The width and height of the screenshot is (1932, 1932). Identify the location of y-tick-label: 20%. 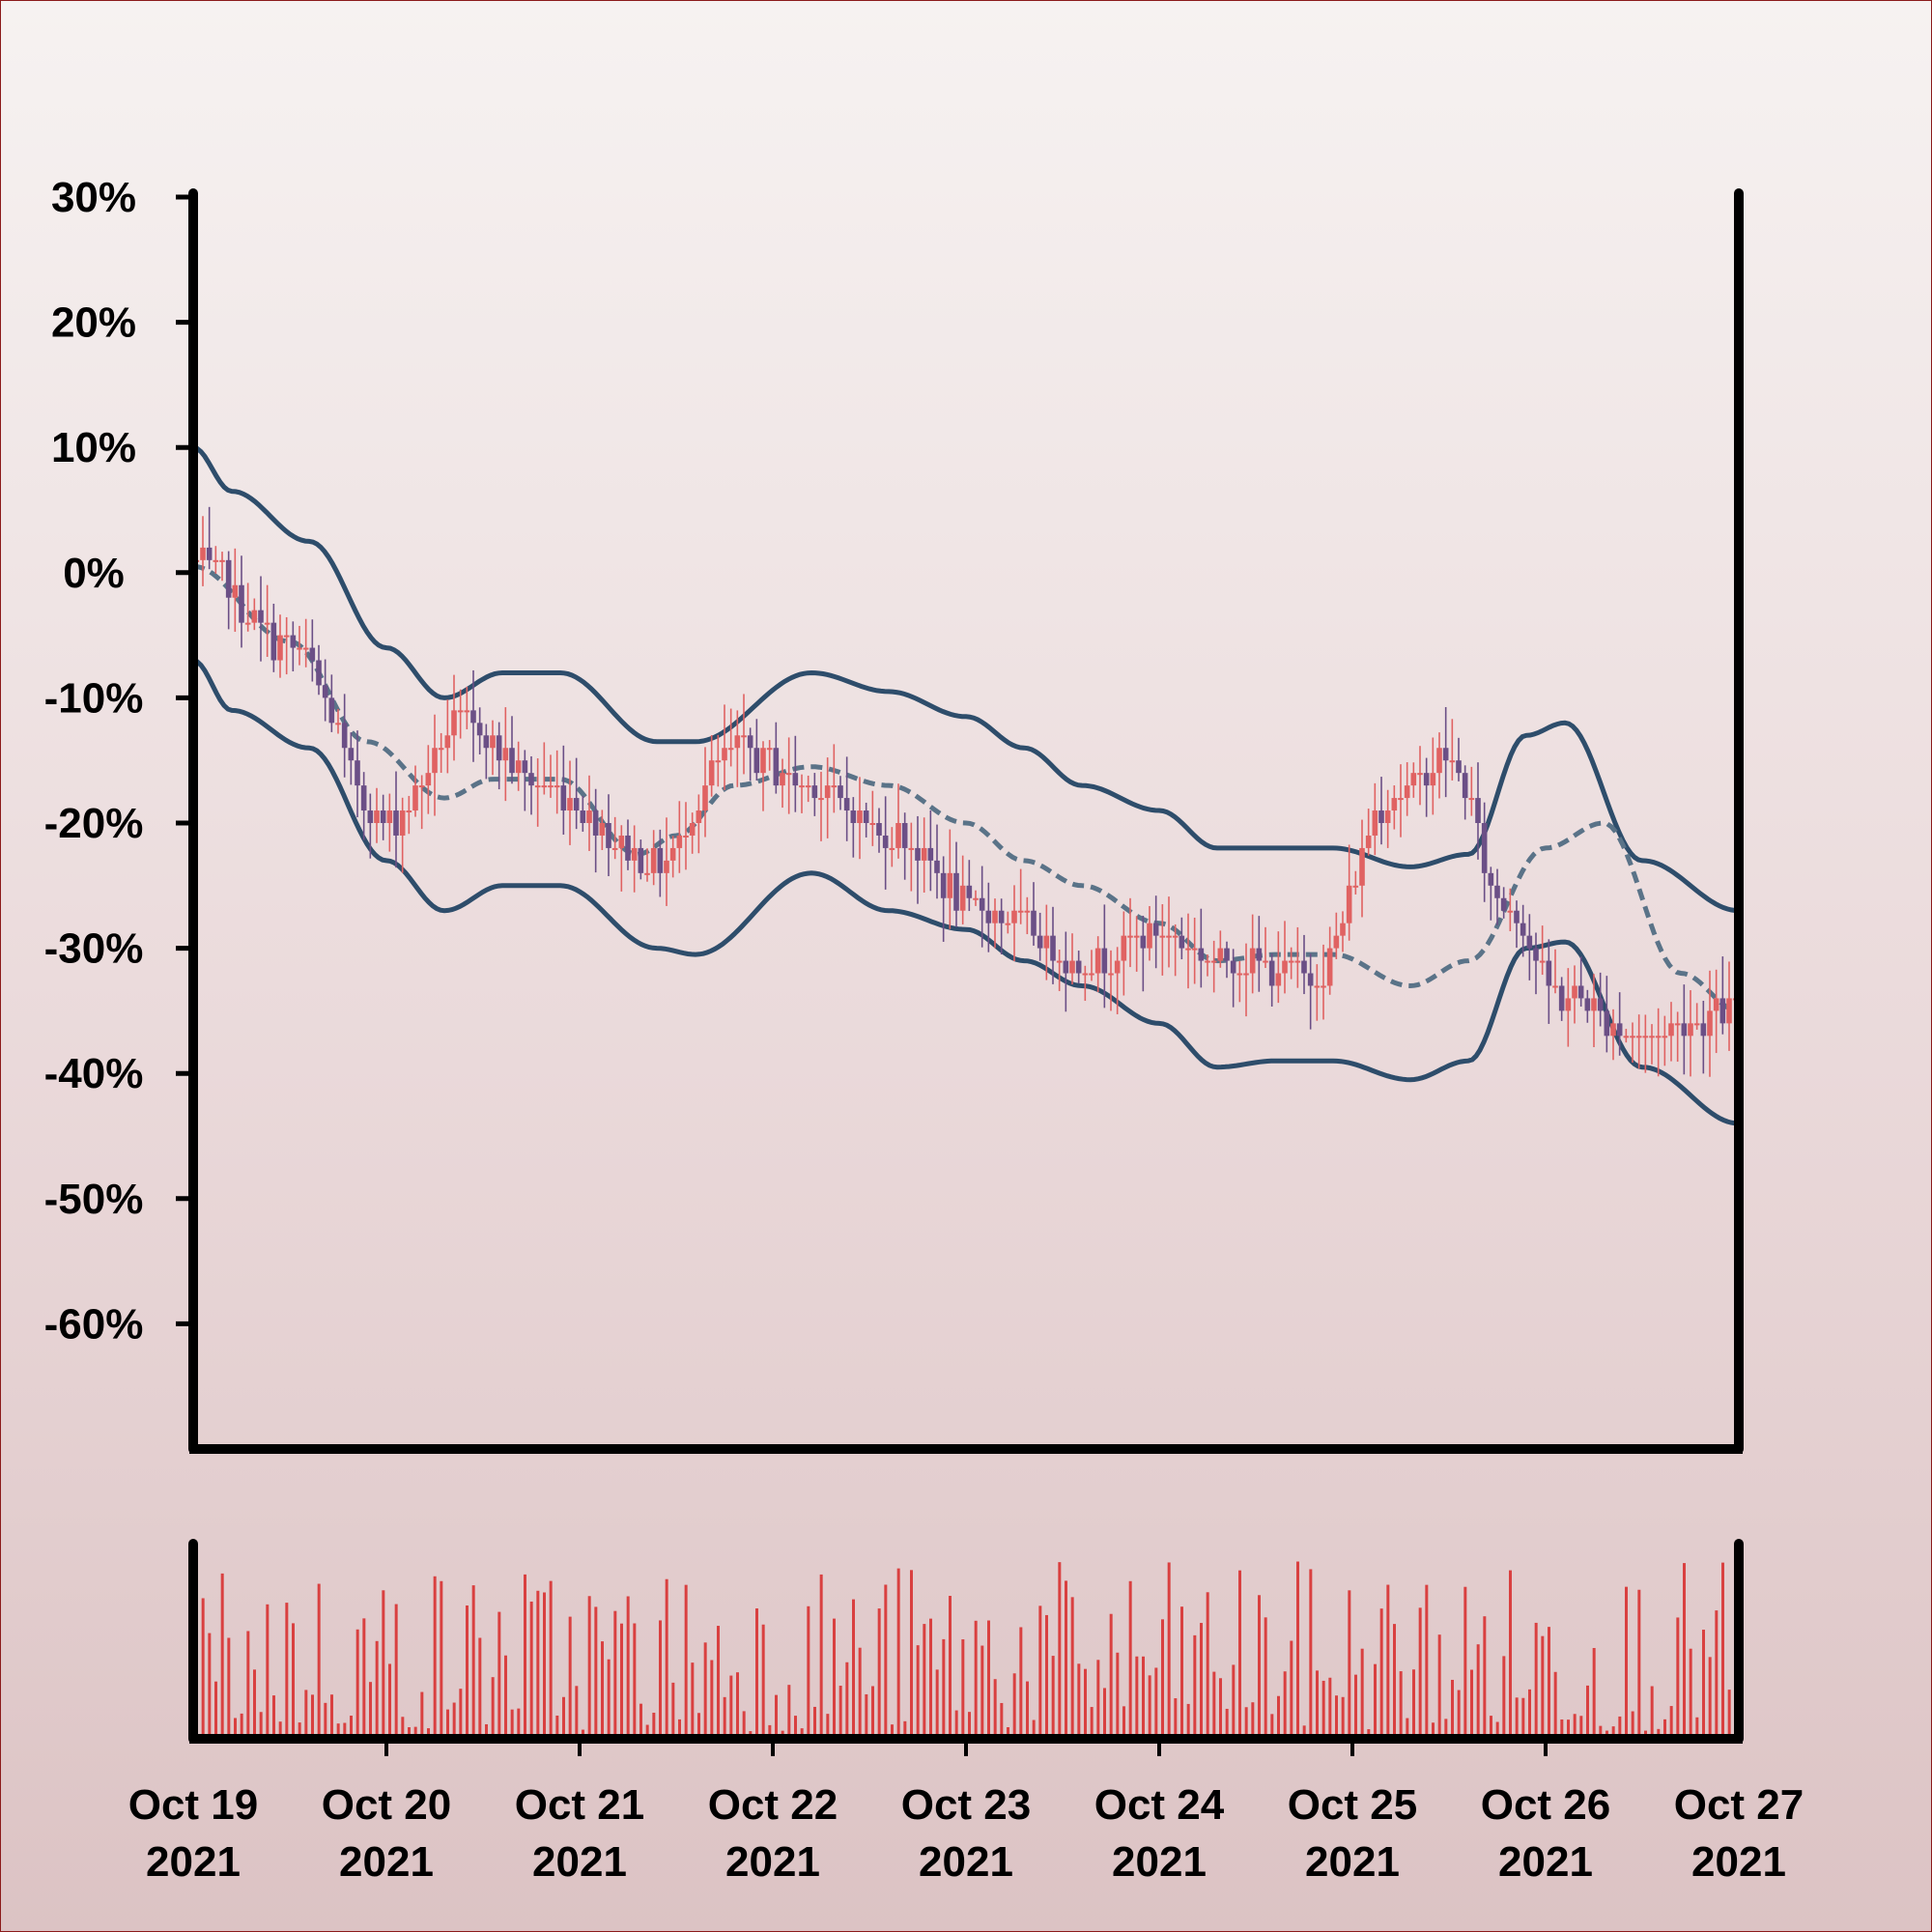
(93, 323).